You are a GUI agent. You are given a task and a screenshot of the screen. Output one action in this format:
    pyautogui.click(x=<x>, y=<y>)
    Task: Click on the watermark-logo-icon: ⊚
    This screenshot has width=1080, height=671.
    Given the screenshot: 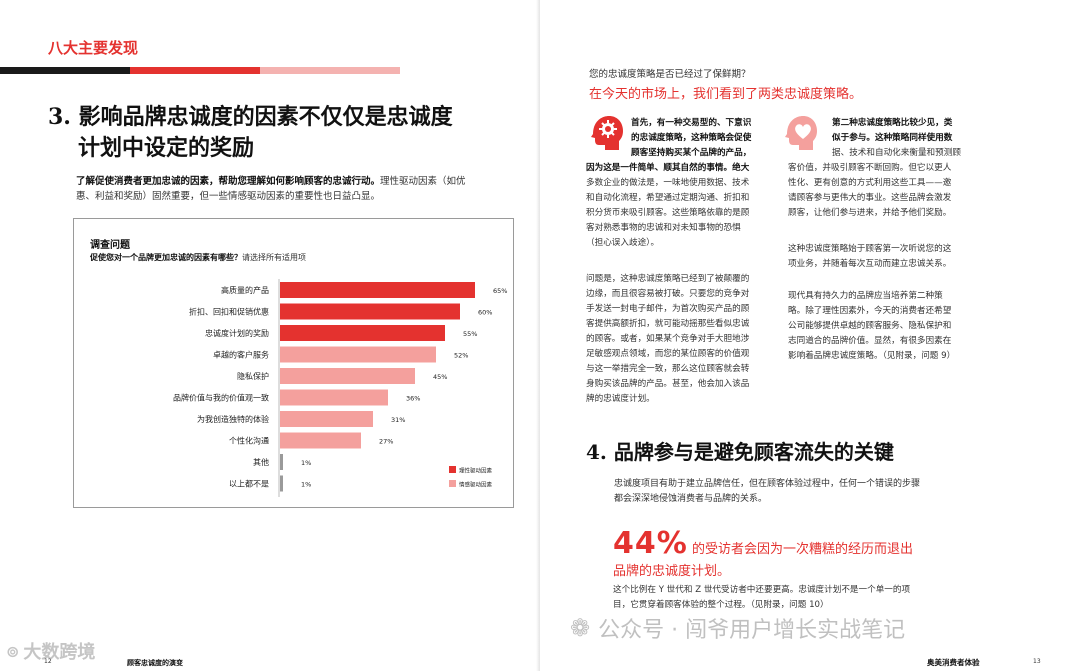 What is the action you would take?
    pyautogui.click(x=13, y=651)
    